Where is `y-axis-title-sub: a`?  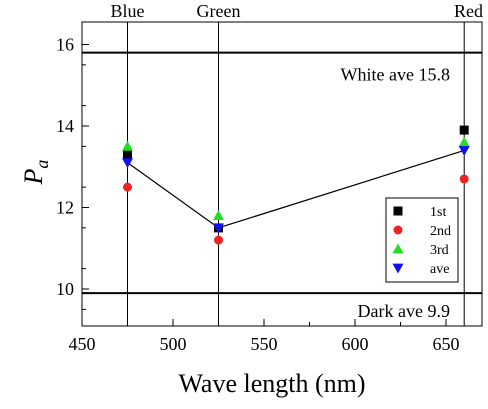
y-axis-title-sub: a is located at coordinates (42, 164).